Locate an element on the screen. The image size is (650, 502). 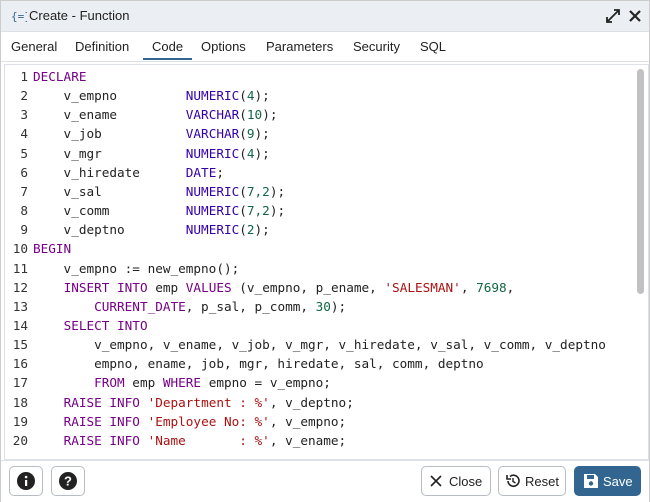
code-token: 'Employee No: %' is located at coordinates (208, 421).